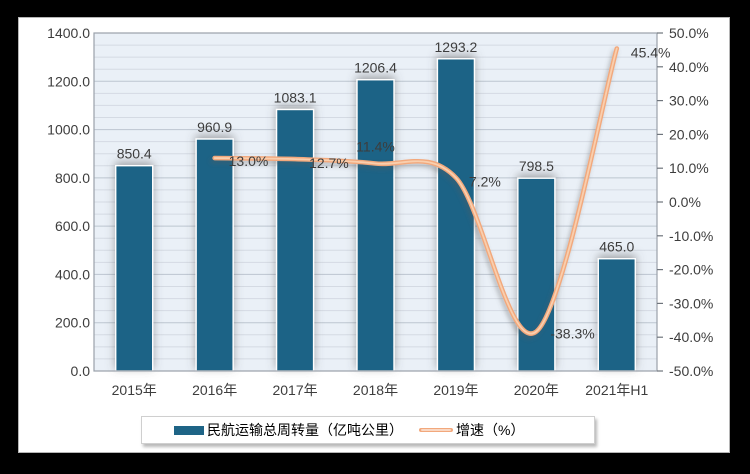  Describe the element at coordinates (294, 390) in the screenshot. I see `x-axis-label: 2017年` at that location.